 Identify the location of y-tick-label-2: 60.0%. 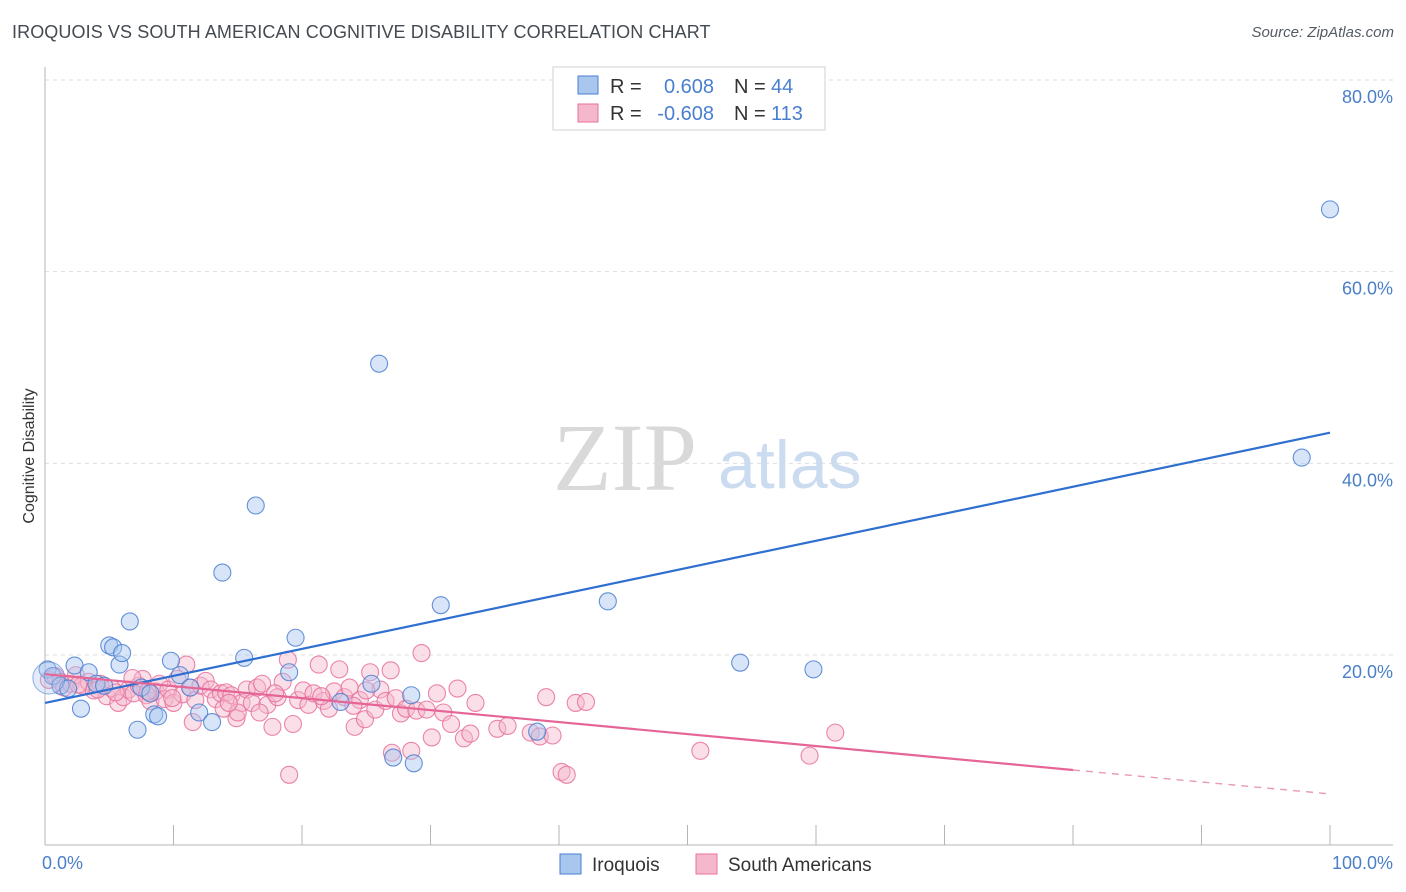
(1367, 289).